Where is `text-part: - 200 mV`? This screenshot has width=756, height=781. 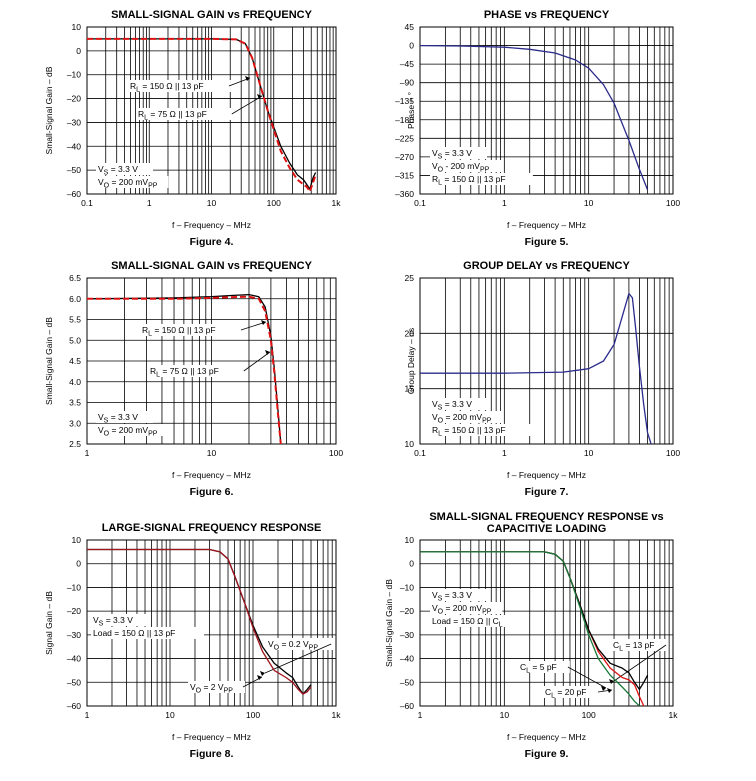 text-part: - 200 mV is located at coordinates (461, 166).